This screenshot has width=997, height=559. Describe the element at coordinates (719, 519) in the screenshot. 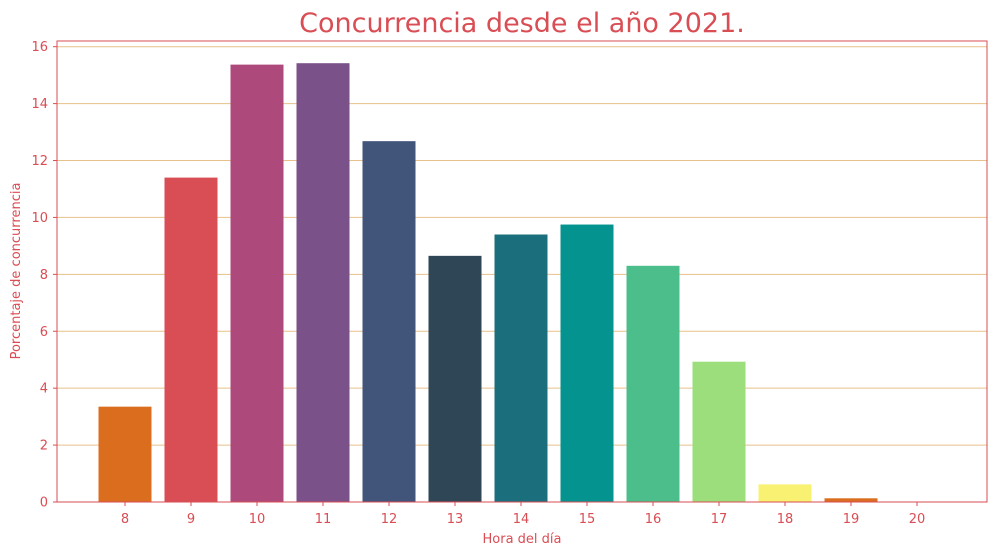

I see `x-tick-label: 17` at that location.